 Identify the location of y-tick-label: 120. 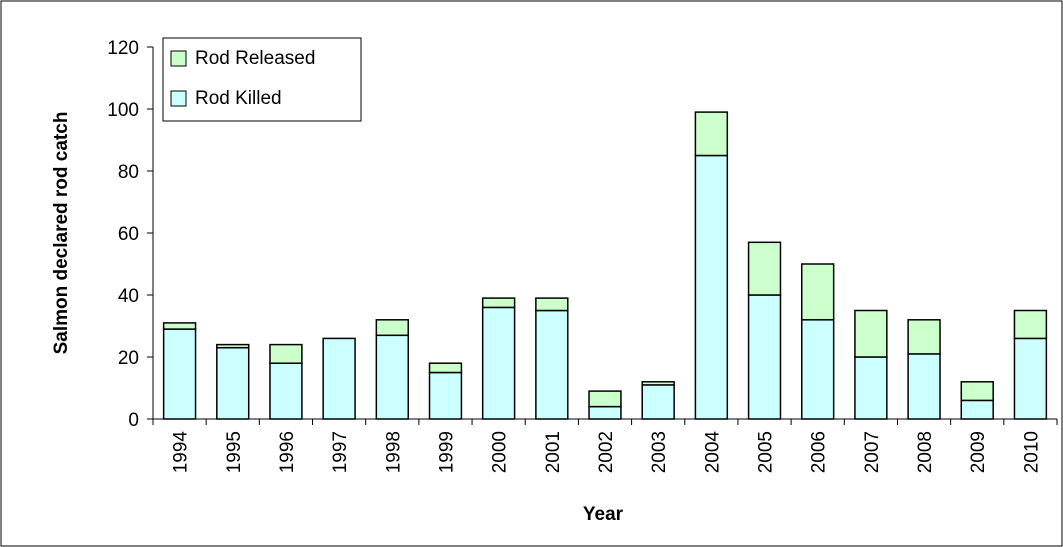
(123, 48).